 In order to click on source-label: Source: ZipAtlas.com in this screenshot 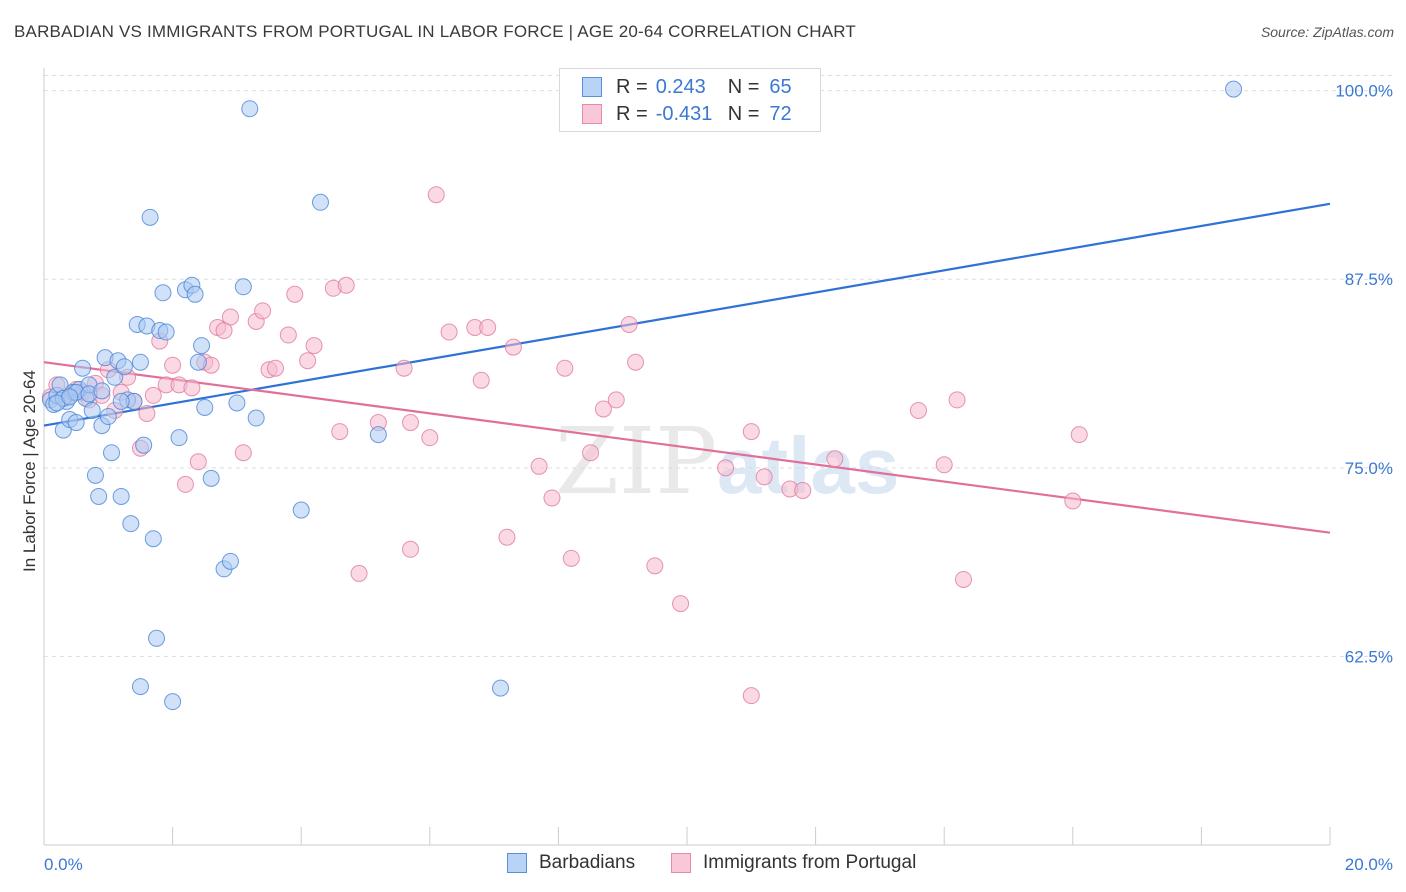, I will do `click(1327, 32)`.